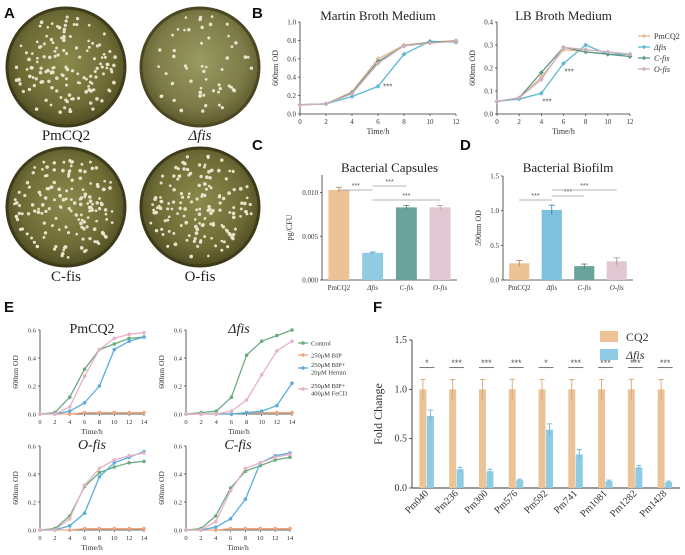 This screenshot has width=685, height=555. Describe the element at coordinates (477, 502) in the screenshot. I see `x-tick-label: Pm300` at that location.